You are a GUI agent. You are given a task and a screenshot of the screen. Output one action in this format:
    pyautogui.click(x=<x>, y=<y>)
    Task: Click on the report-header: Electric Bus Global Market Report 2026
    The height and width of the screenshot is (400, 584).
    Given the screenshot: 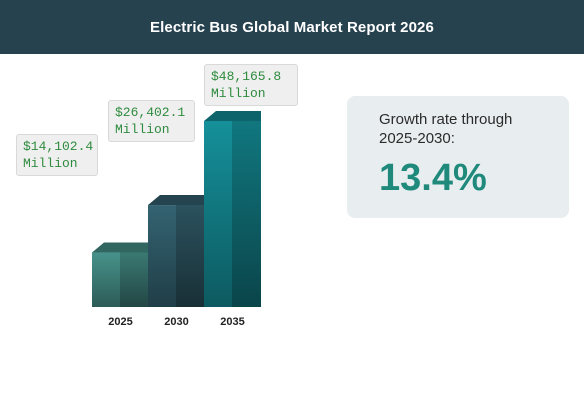 What is the action you would take?
    pyautogui.click(x=292, y=27)
    